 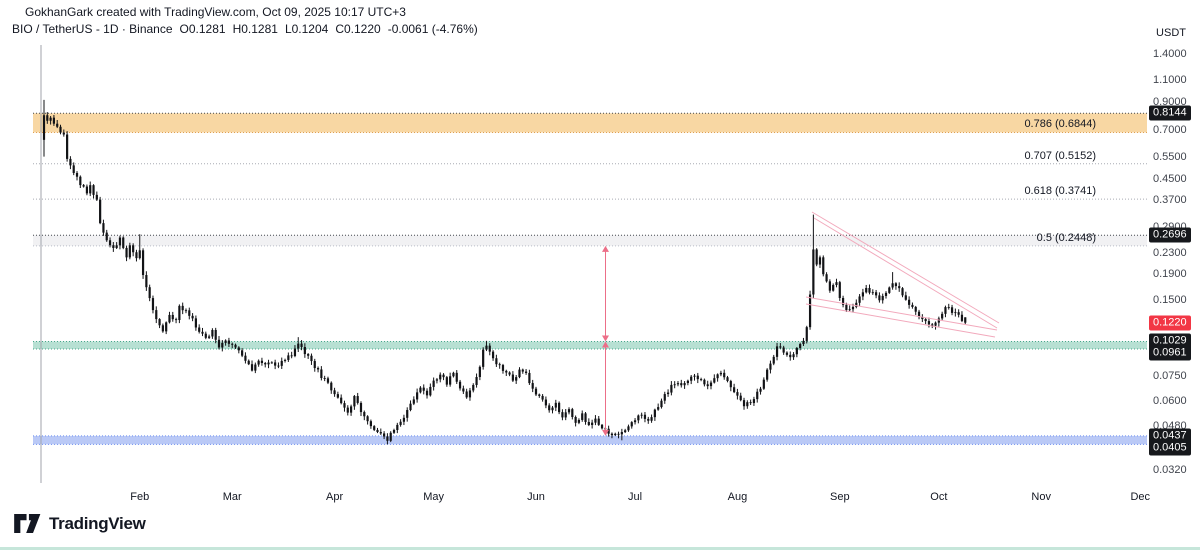 I want to click on price-level-chip: 0.1029, so click(x=1170, y=341).